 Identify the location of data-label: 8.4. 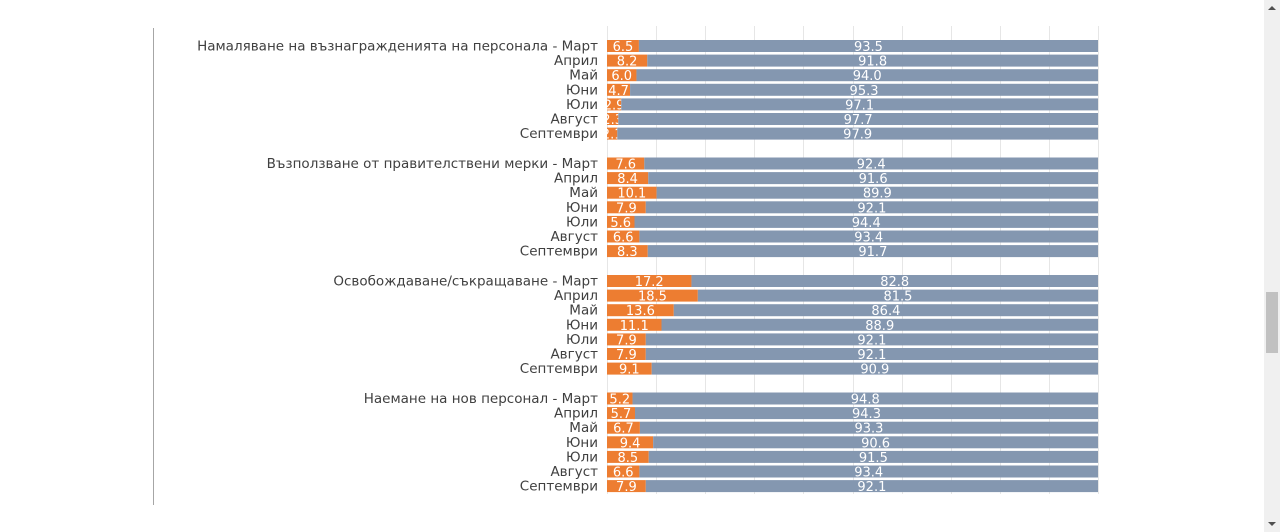
(627, 179).